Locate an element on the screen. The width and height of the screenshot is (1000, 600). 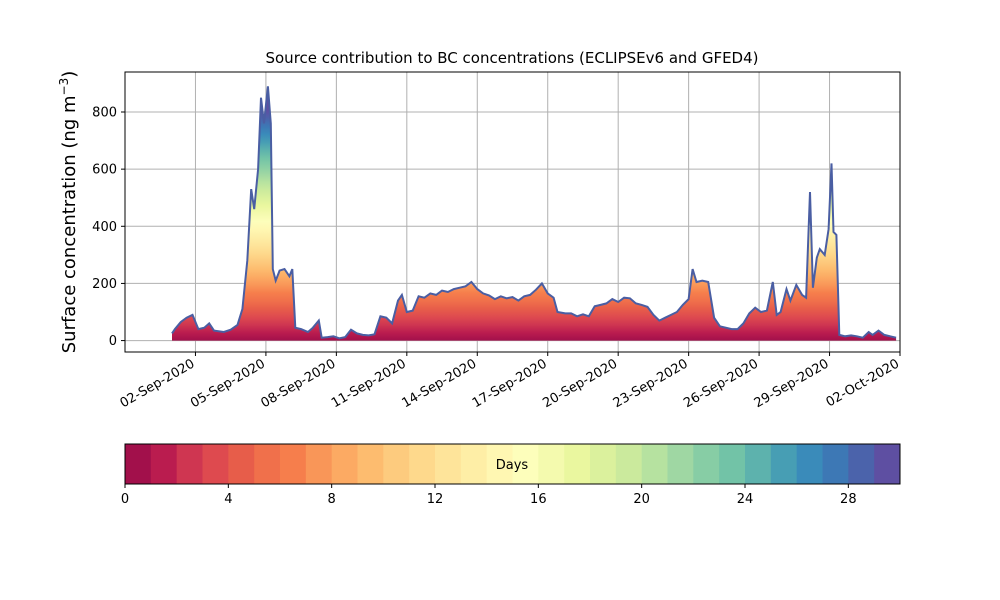
colorbar-ticks: 0 4 8 12 16 20 24 28 is located at coordinates (489, 495).